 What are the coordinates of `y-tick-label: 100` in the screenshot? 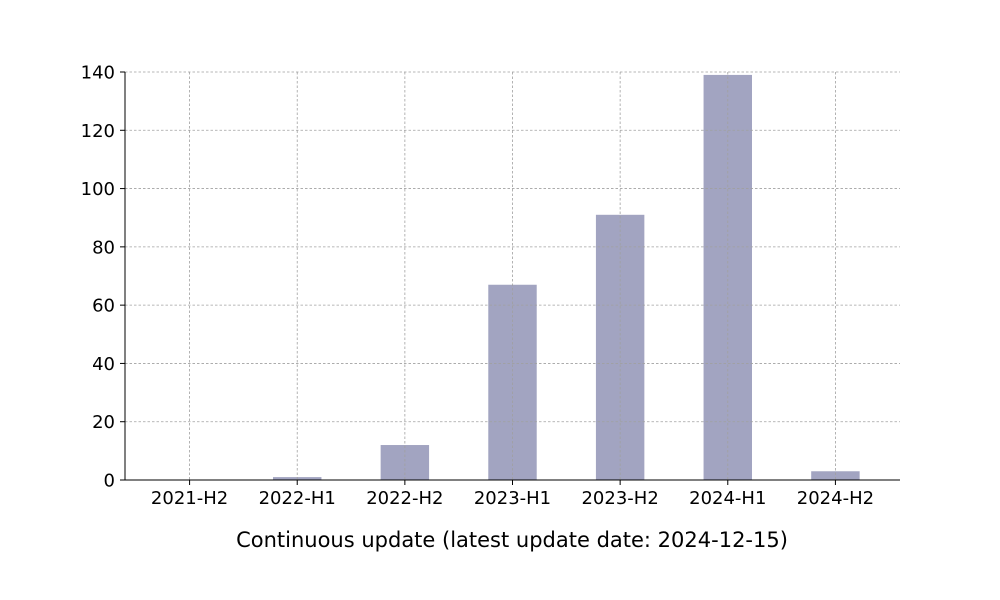 It's located at (98, 189).